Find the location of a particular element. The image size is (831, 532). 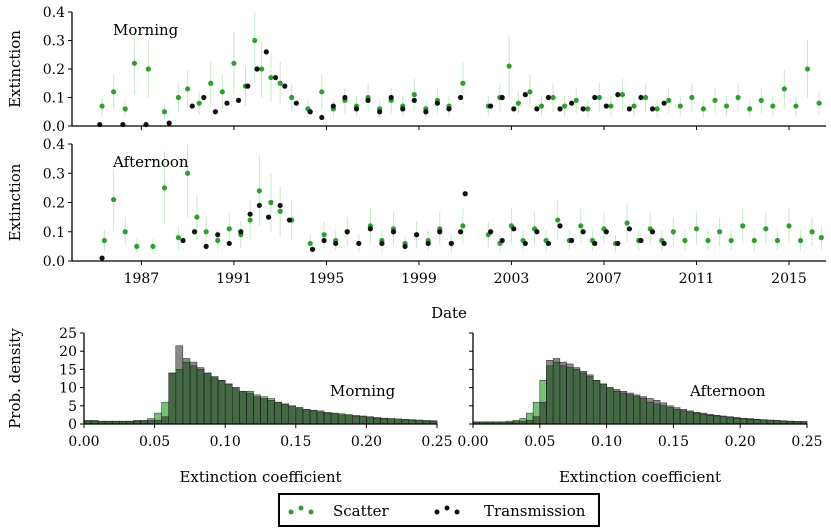

x-axis-label: Date is located at coordinates (449, 313).